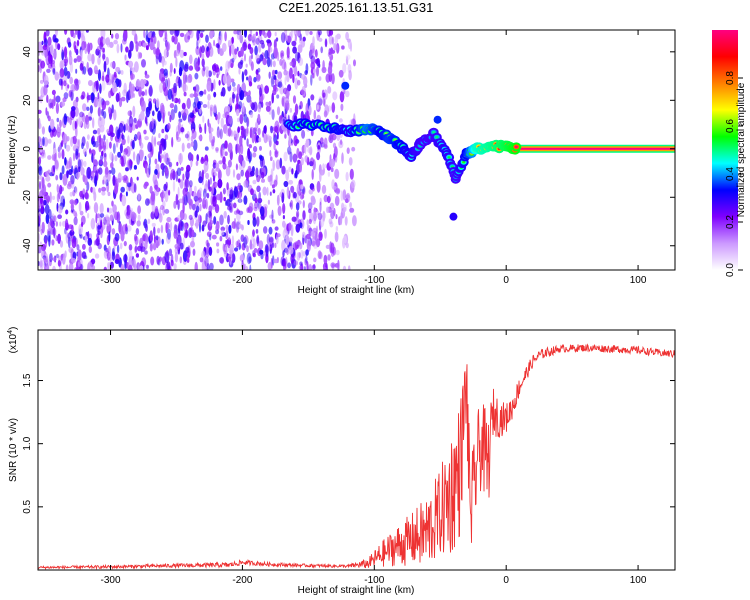 The image size is (750, 600). Describe the element at coordinates (479, 151) in the screenshot. I see `spectrogram-ridge` at that location.